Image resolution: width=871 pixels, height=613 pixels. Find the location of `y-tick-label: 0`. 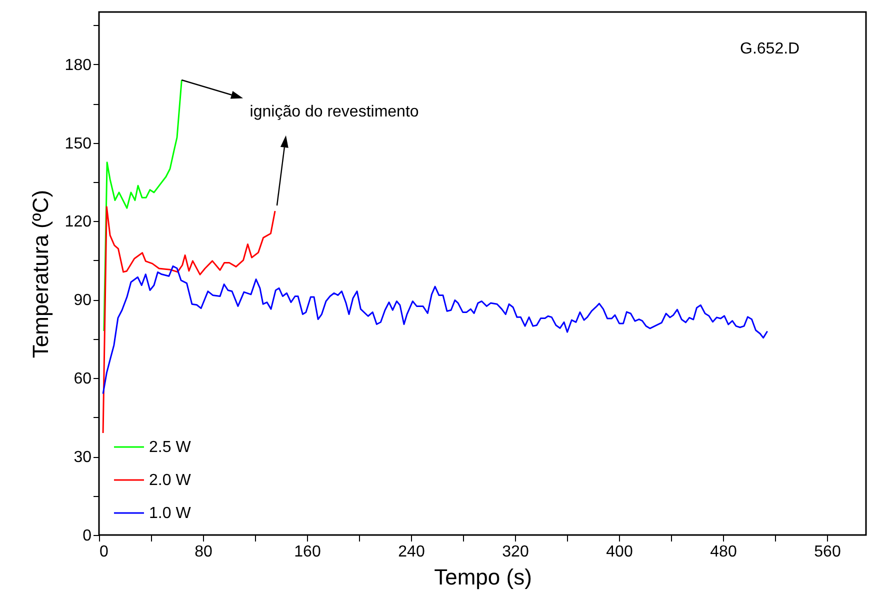

y-tick-label: 0 is located at coordinates (87, 536).